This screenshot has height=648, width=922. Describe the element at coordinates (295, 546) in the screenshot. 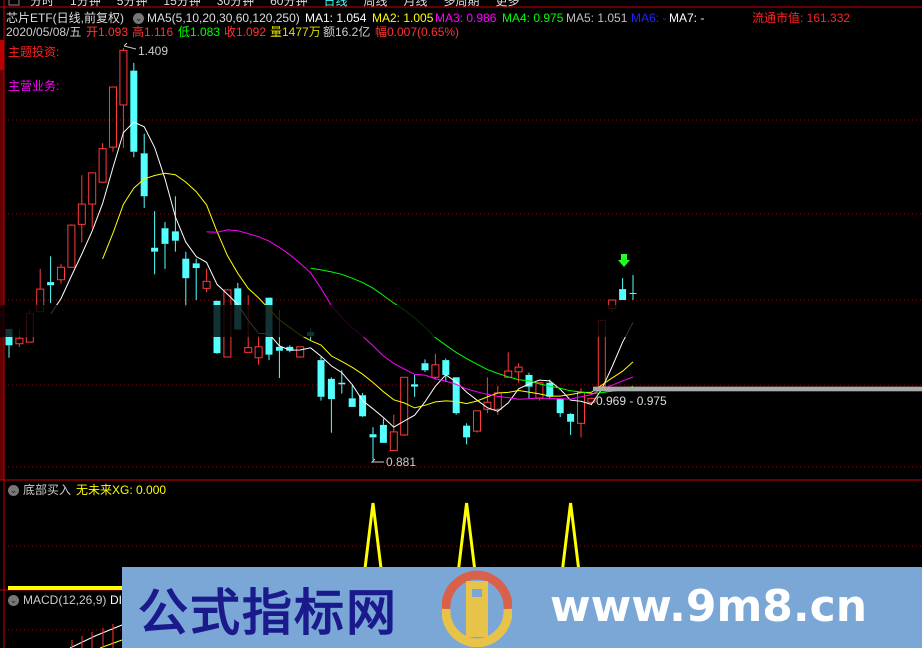

I see `xg-indicator` at that location.